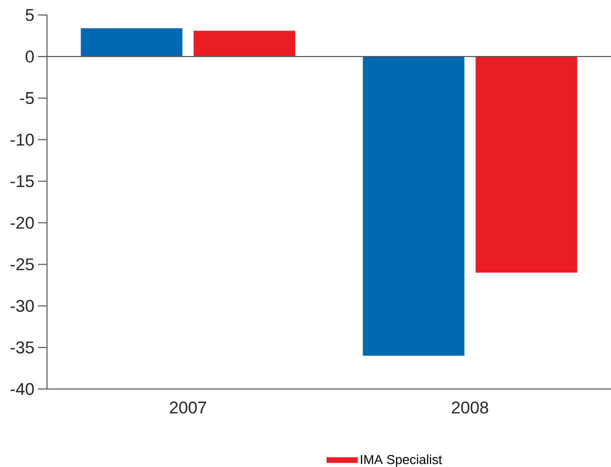 This screenshot has width=611, height=467. What do you see at coordinates (401, 460) in the screenshot?
I see `legend-label: IMA Specialist` at bounding box center [401, 460].